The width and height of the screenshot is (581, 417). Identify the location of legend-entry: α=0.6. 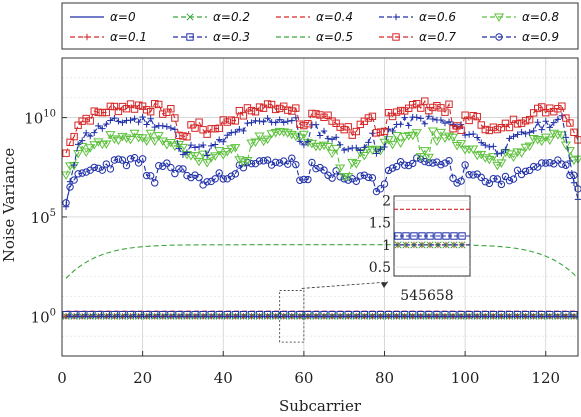
(417, 17).